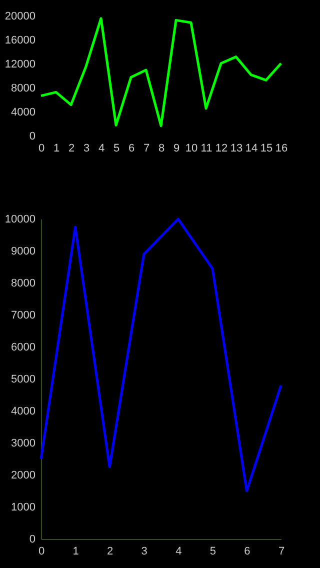 Image resolution: width=320 pixels, height=568 pixels. Describe the element at coordinates (23, 380) in the screenshot. I see `y-tick-label: 5000` at that location.